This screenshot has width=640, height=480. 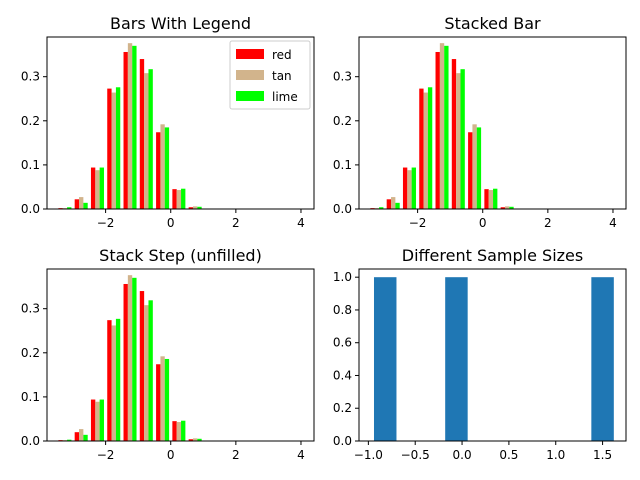 What do you see at coordinates (342, 310) in the screenshot?
I see `y-tick-label: 0.8` at bounding box center [342, 310].